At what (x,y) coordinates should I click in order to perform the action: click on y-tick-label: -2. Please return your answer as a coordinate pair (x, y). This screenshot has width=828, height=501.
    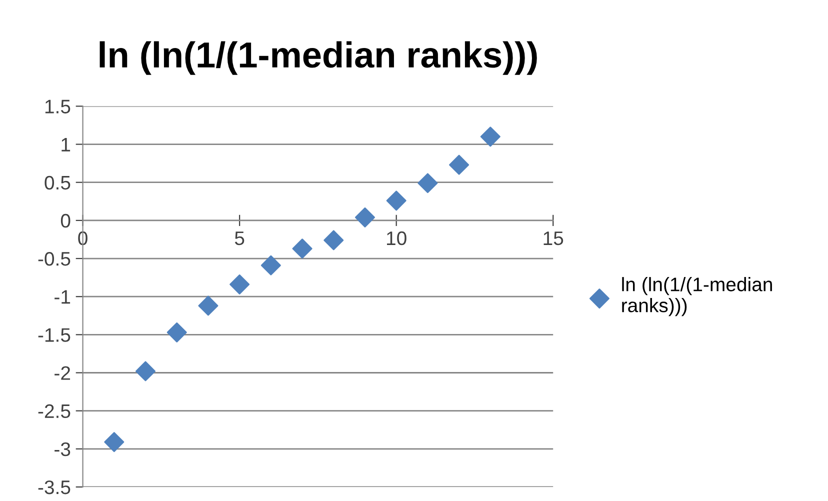
    Looking at the image, I should click on (62, 373).